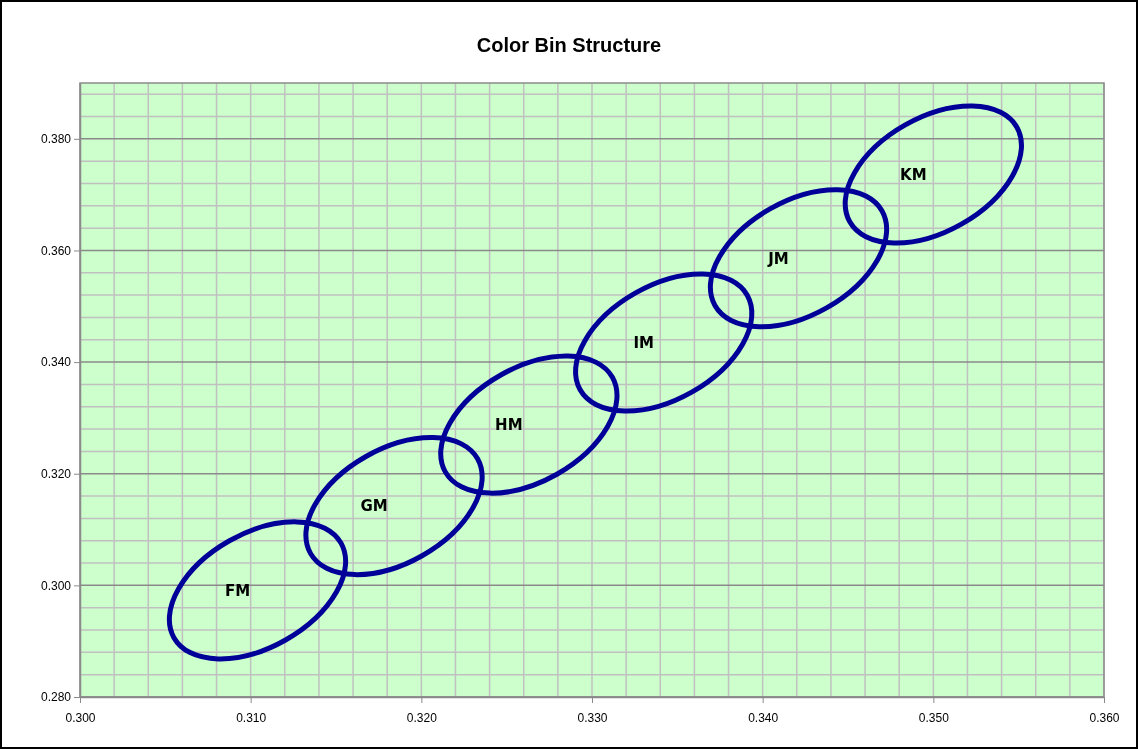 Image resolution: width=1138 pixels, height=749 pixels. What do you see at coordinates (509, 424) in the screenshot?
I see `annotation: HM` at bounding box center [509, 424].